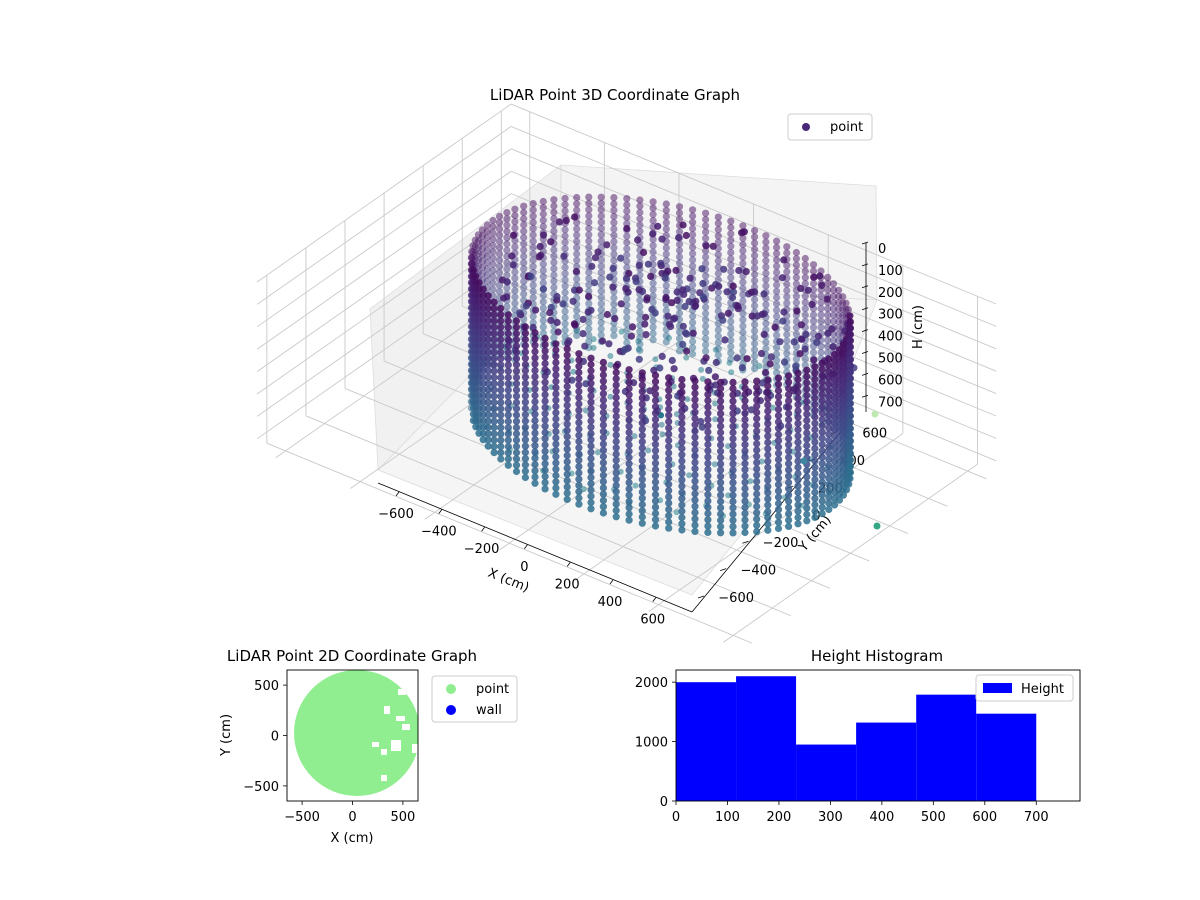 This screenshot has width=1200, height=900. I want to click on legend-2d-wall-label: wall, so click(489, 710).